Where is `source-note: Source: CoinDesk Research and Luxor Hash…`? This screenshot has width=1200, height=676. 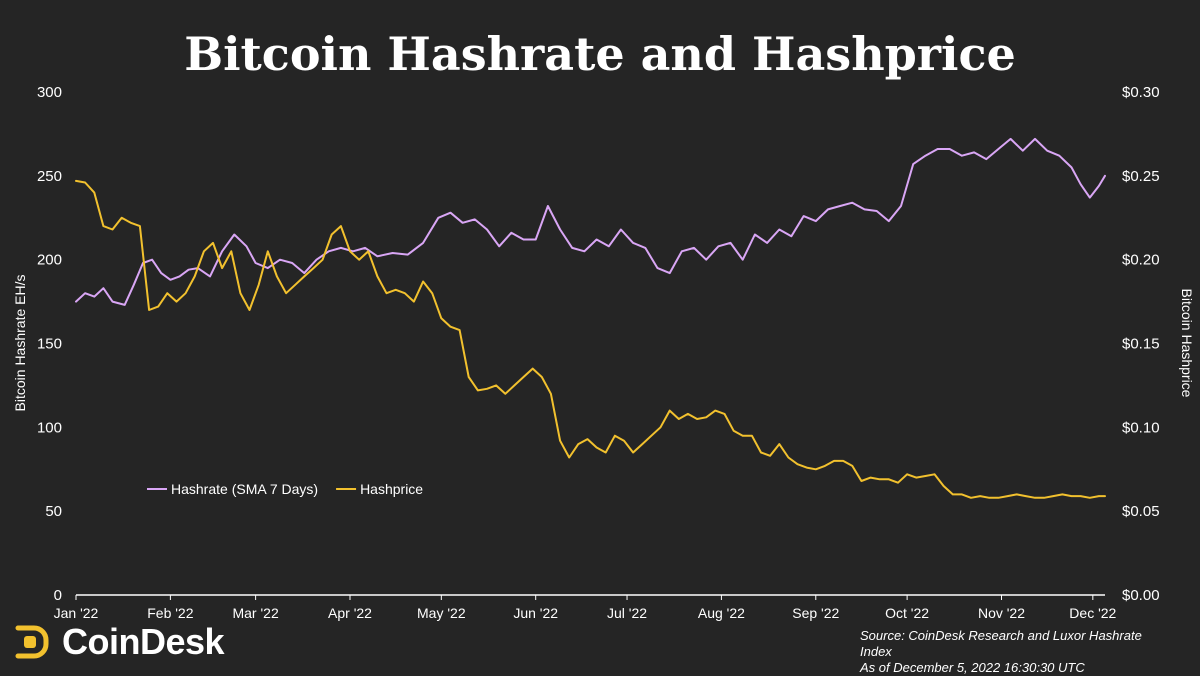
source-note: Source: CoinDesk Research and Luxor Hash… is located at coordinates (1018, 652).